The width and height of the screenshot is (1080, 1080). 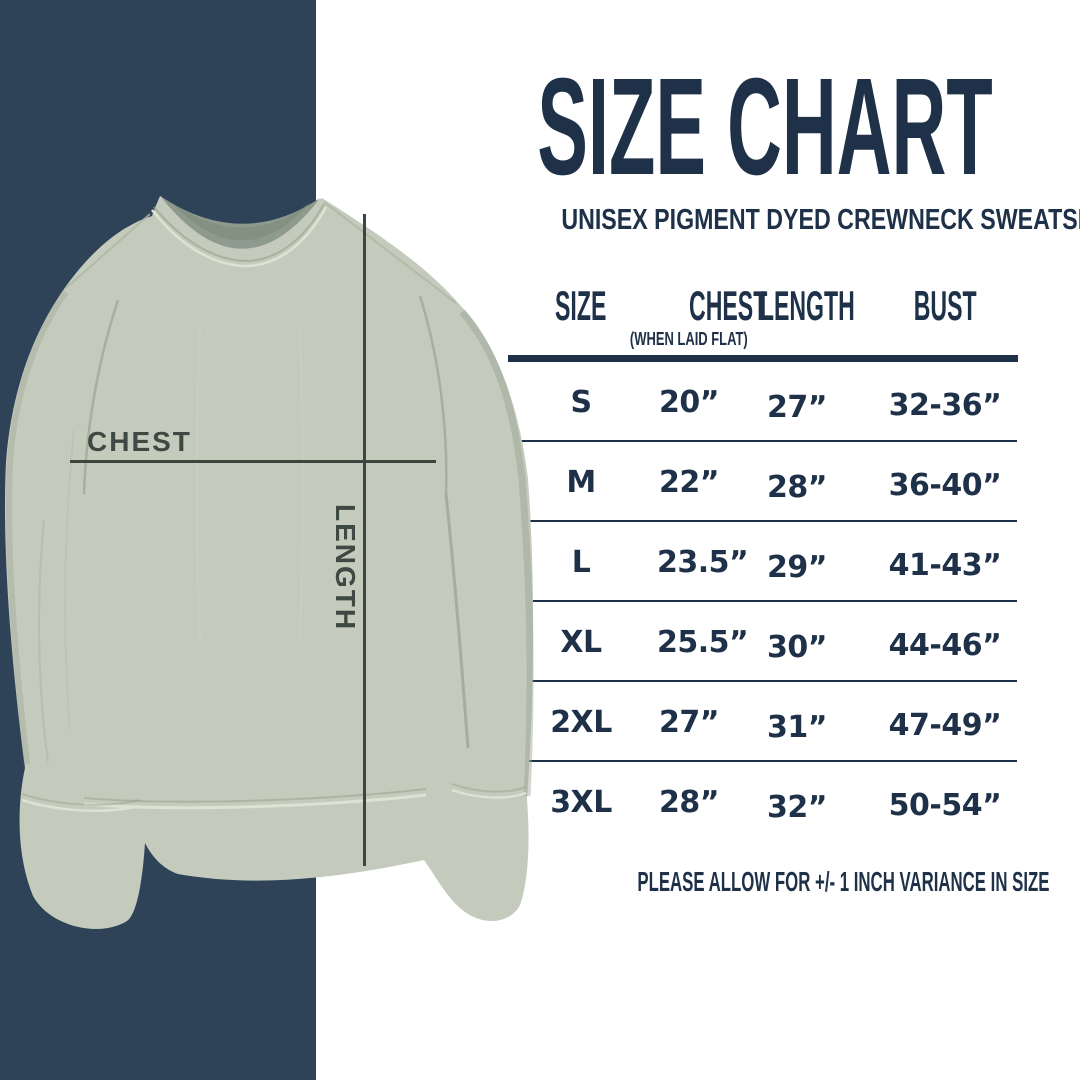 What do you see at coordinates (761, 722) in the screenshot?
I see `table-row-2xl: 2XL 27” 31” 47-49”` at bounding box center [761, 722].